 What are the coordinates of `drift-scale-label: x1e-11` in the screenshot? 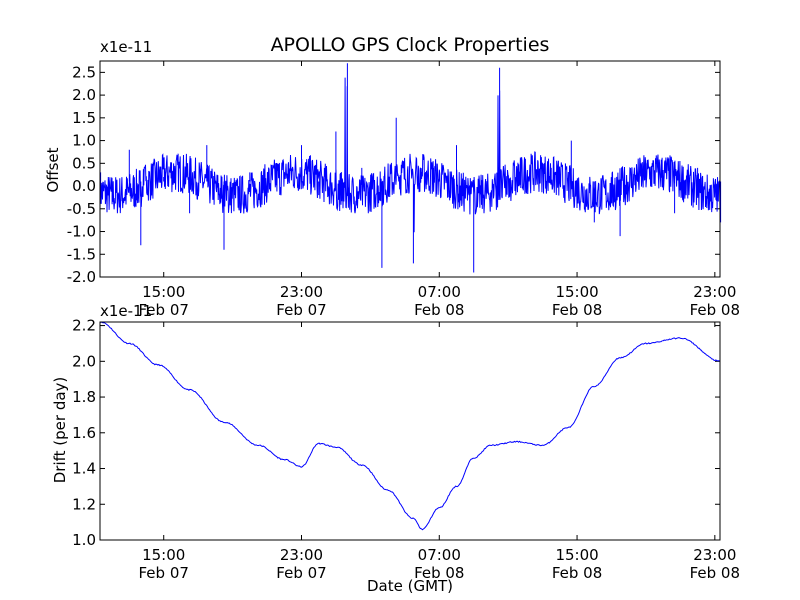 It's located at (126, 311).